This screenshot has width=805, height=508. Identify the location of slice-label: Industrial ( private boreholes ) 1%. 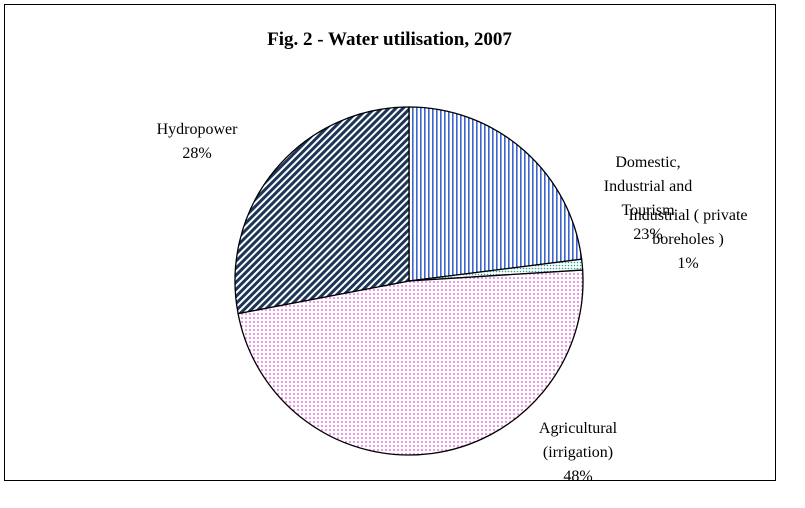
(688, 240).